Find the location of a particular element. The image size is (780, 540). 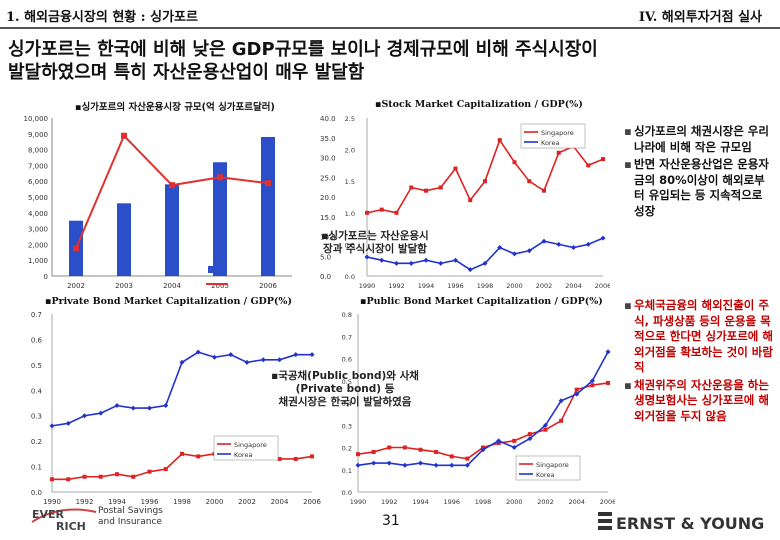

y-tick-label: 1.0 is located at coordinates (350, 214).